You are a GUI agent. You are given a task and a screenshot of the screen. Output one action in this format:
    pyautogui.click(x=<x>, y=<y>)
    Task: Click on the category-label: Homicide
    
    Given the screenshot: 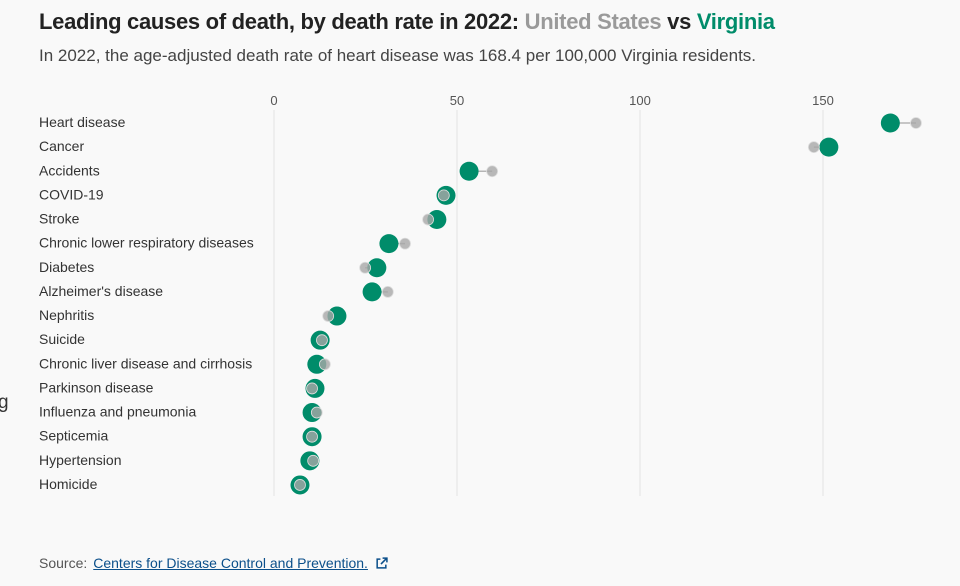 What is the action you would take?
    pyautogui.click(x=68, y=484)
    